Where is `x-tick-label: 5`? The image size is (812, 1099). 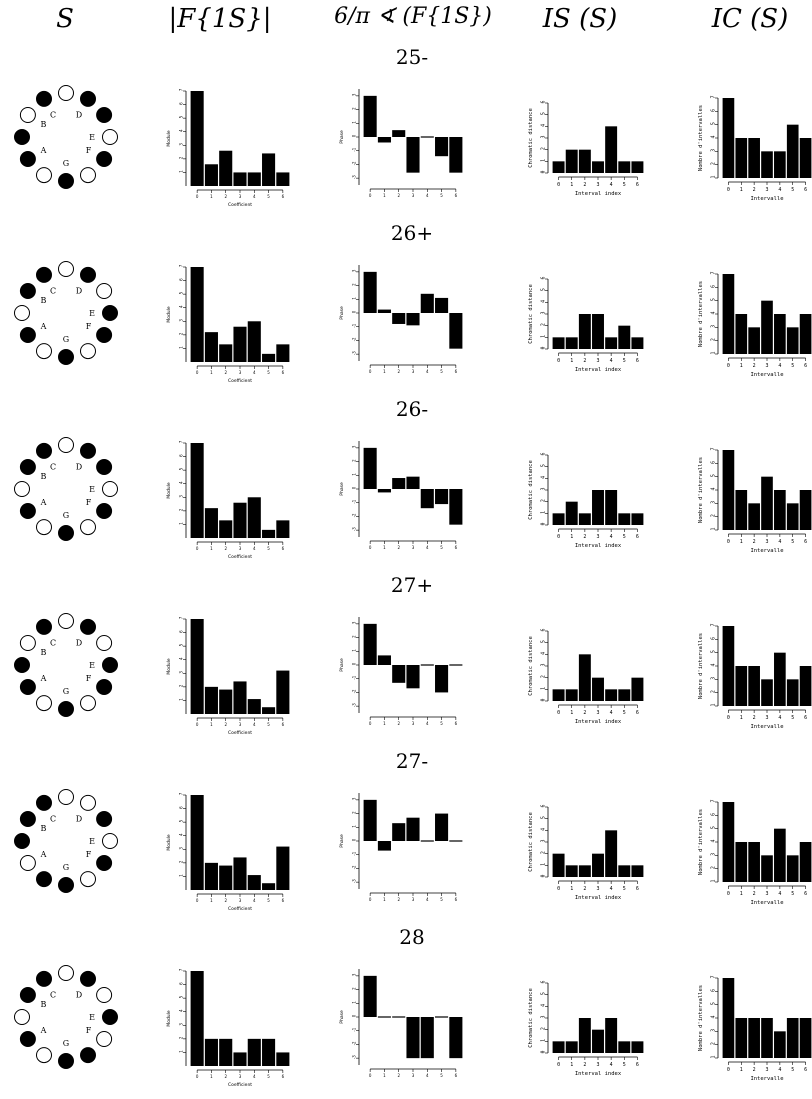
x-tick-label: 5 is located at coordinates (441, 1075).